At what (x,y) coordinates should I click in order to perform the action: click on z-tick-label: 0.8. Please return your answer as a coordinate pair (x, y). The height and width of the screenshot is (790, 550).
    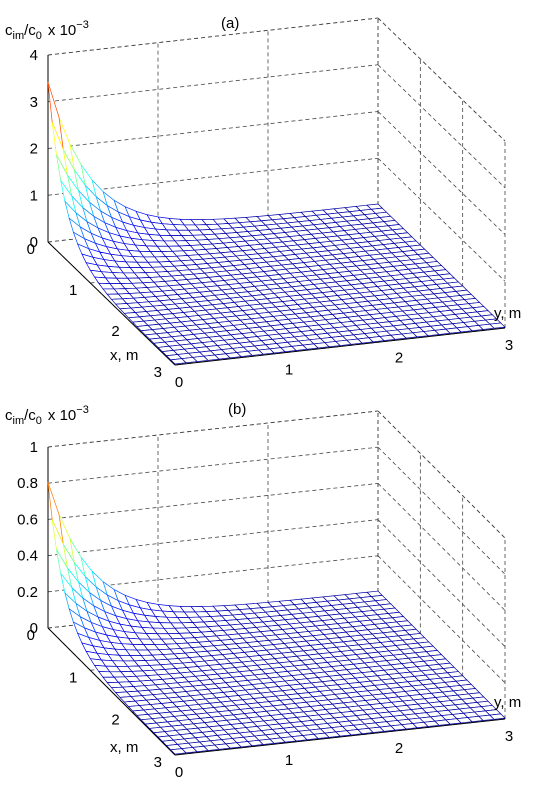
    Looking at the image, I should click on (27, 483).